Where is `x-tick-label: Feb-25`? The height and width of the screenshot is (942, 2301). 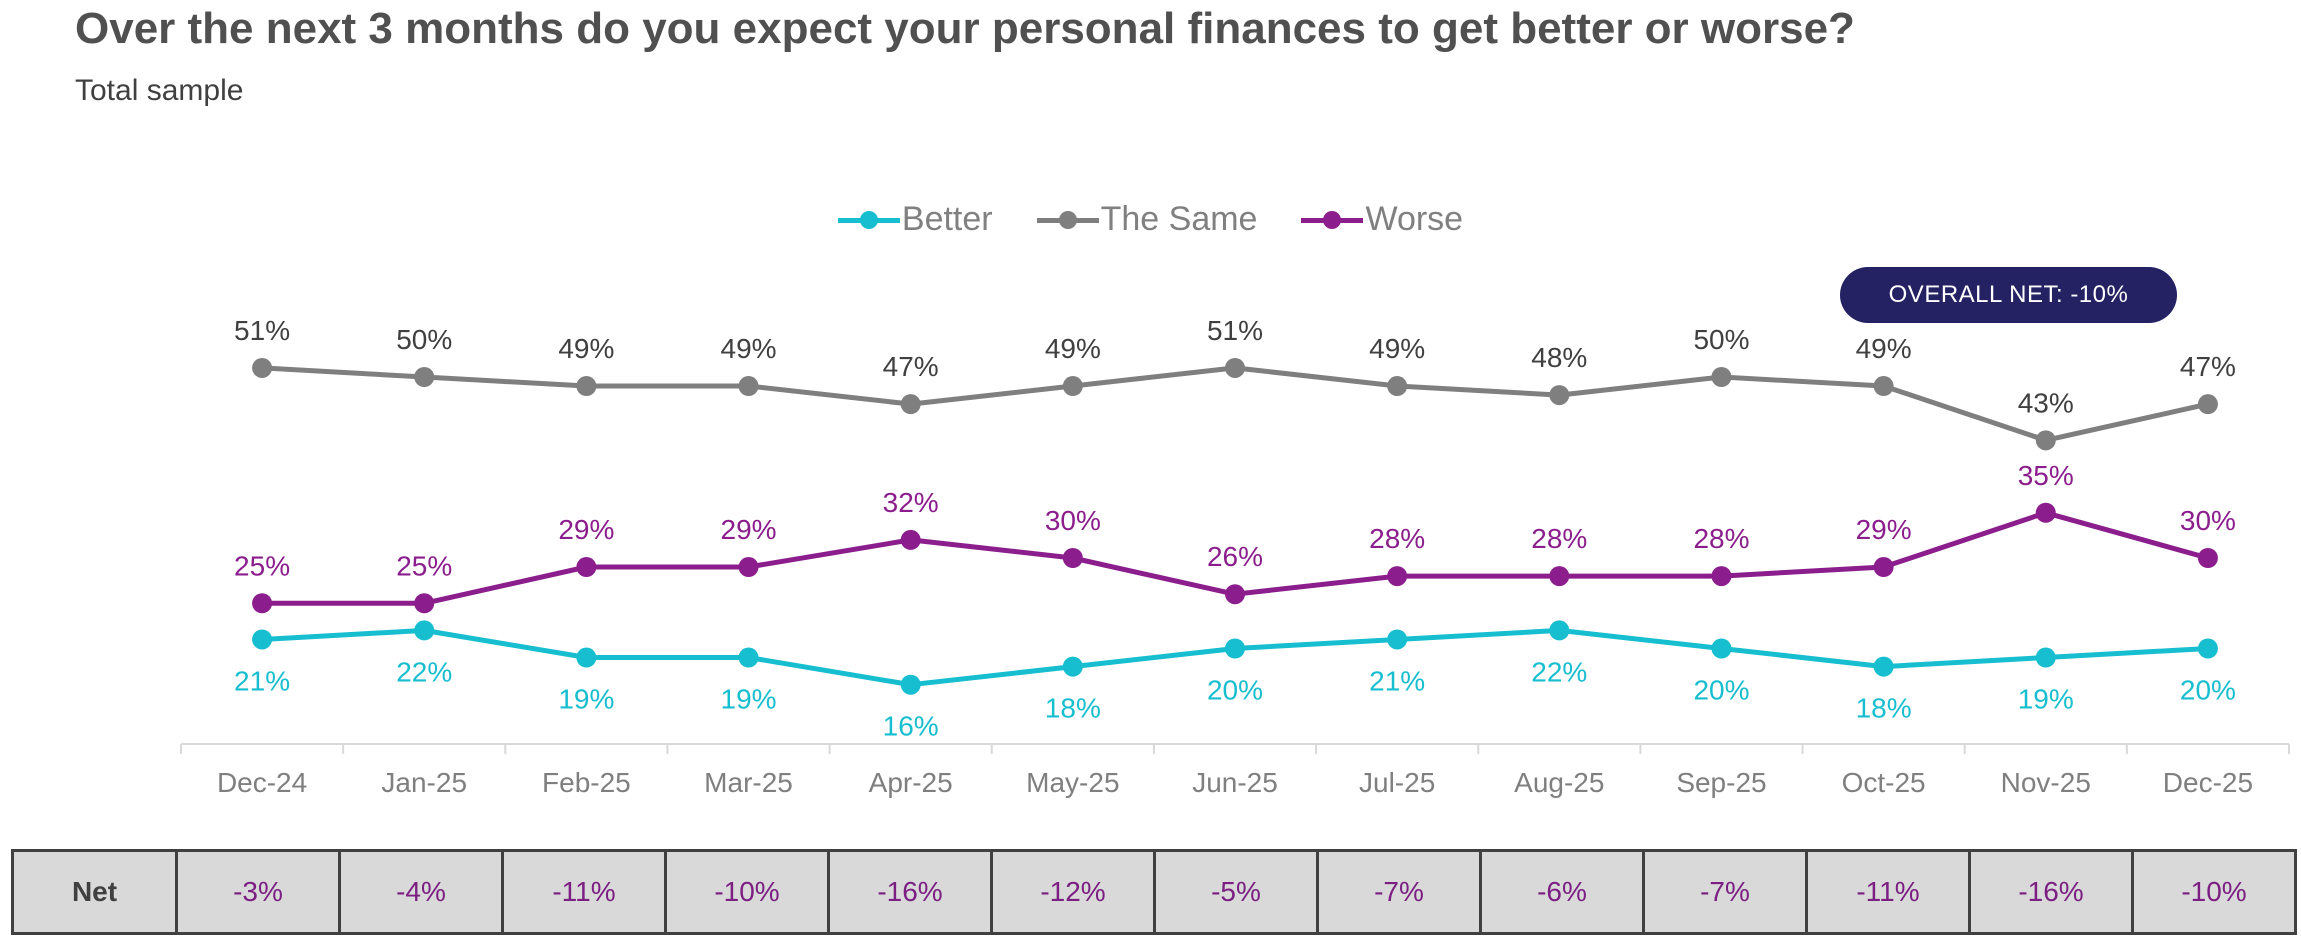
x-tick-label: Feb-25 is located at coordinates (586, 782).